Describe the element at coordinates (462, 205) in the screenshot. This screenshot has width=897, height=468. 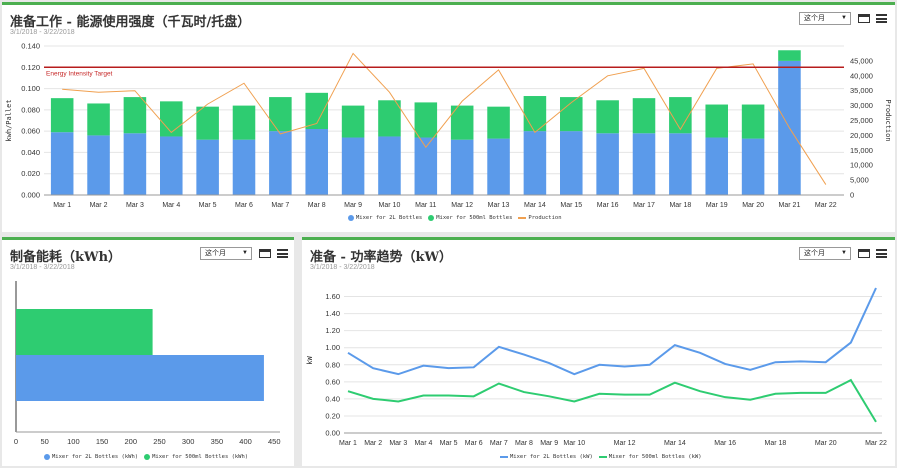
I see `x-tick-label: Mar 12` at that location.